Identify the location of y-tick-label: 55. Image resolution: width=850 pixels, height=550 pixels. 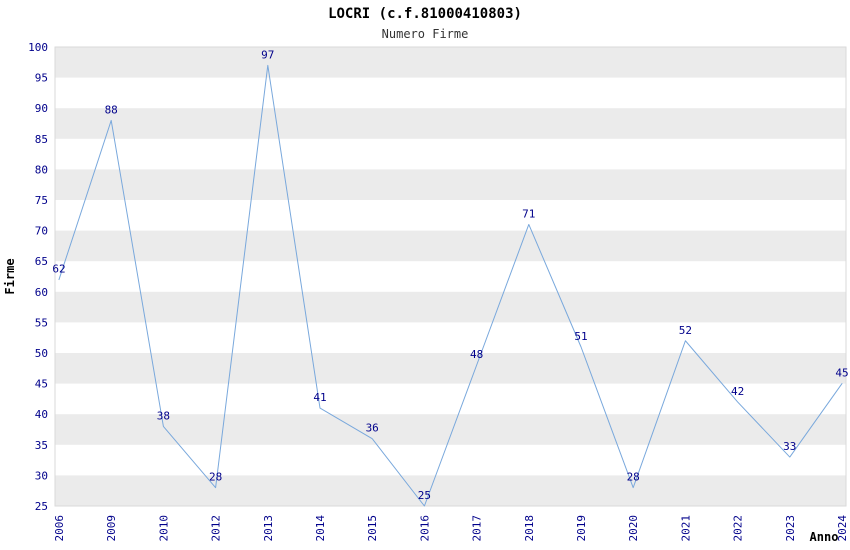
(41, 322).